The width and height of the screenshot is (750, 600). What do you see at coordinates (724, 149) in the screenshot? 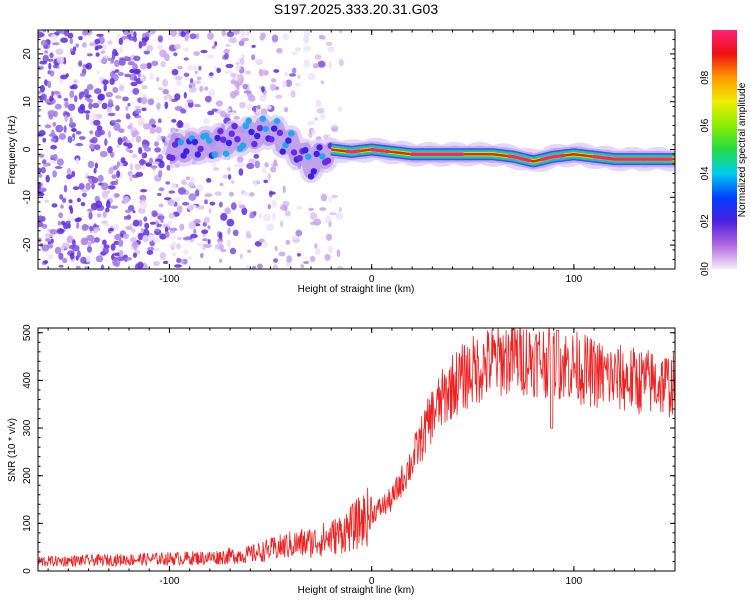
I see `colorbar-gradient` at bounding box center [724, 149].